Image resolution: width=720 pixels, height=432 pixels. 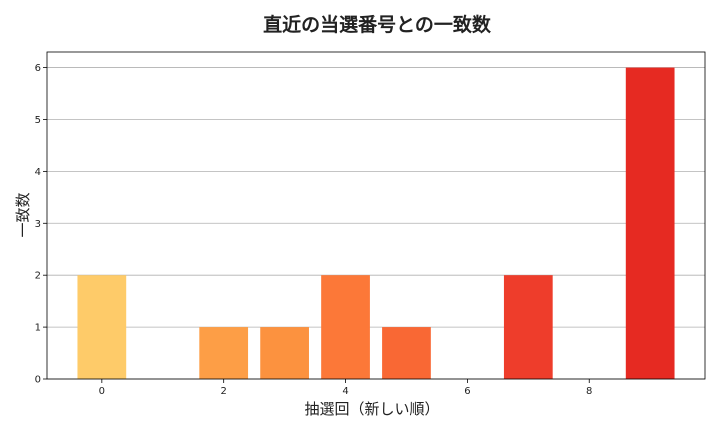 What do you see at coordinates (23, 214) in the screenshot?
I see `y-axis-label: 一致数` at bounding box center [23, 214].